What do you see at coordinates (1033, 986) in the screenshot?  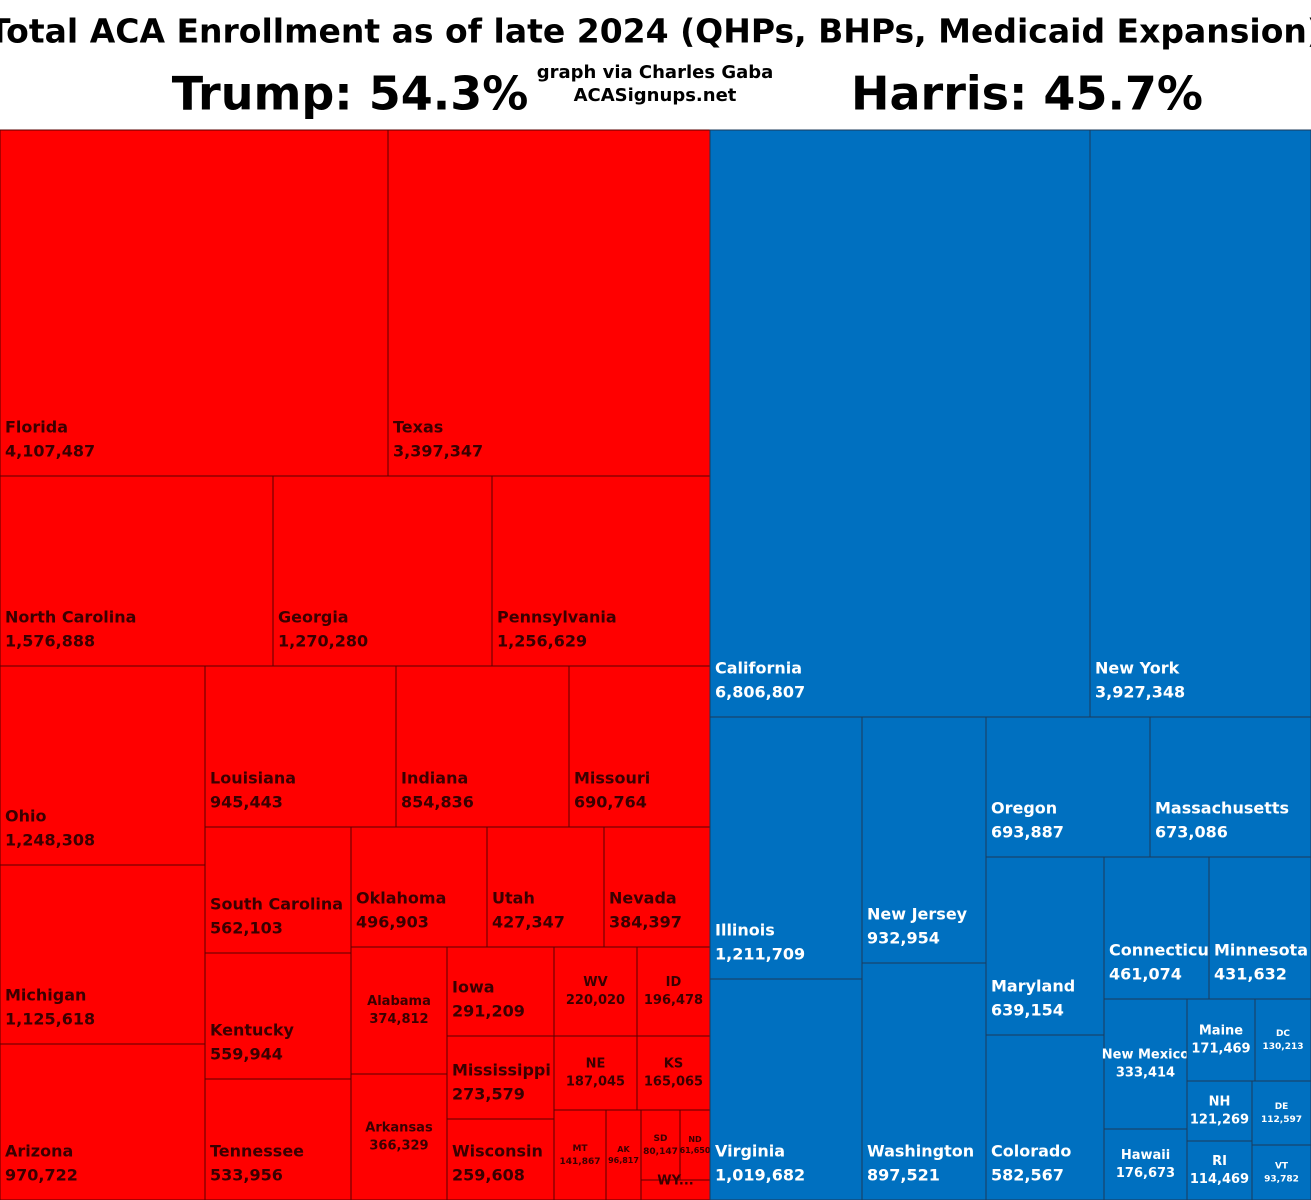 I see `tile-label: Maryland` at bounding box center [1033, 986].